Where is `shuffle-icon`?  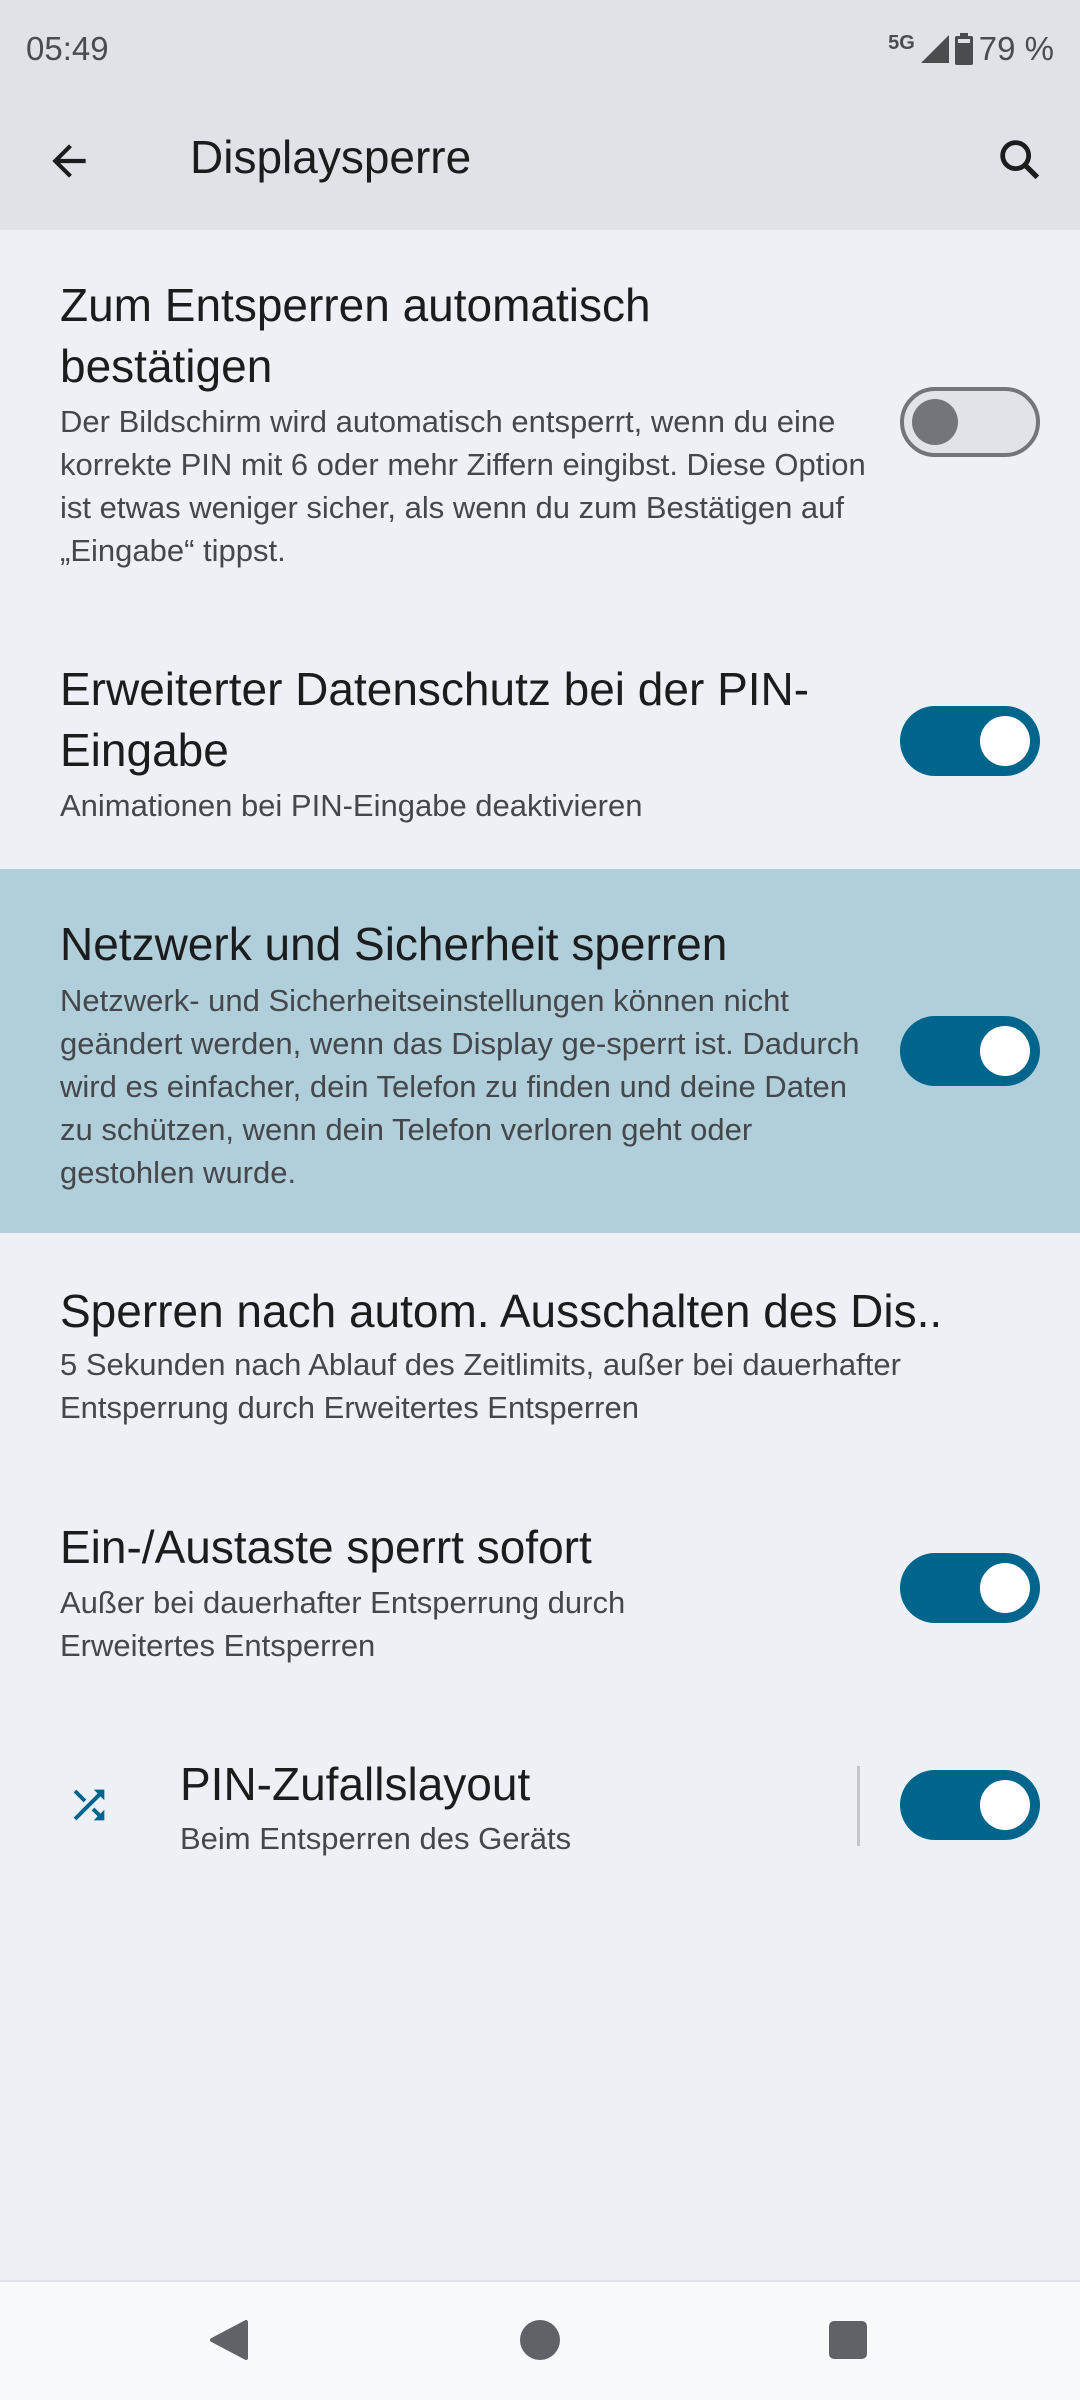 shuffle-icon is located at coordinates (89, 1805).